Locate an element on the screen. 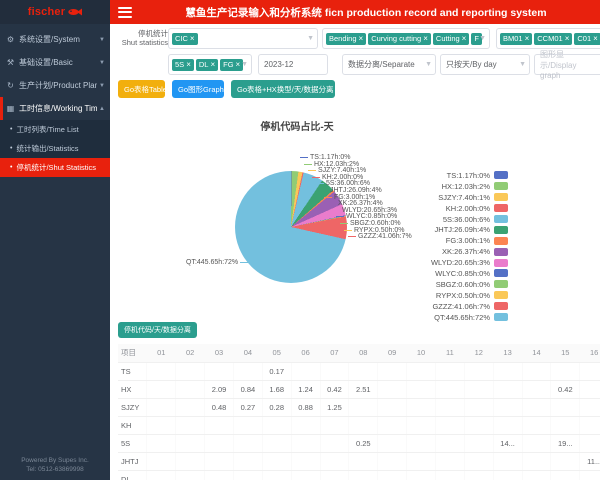  submenu-item-label: 停机统计/Shut Statistics is located at coordinates (56, 167).